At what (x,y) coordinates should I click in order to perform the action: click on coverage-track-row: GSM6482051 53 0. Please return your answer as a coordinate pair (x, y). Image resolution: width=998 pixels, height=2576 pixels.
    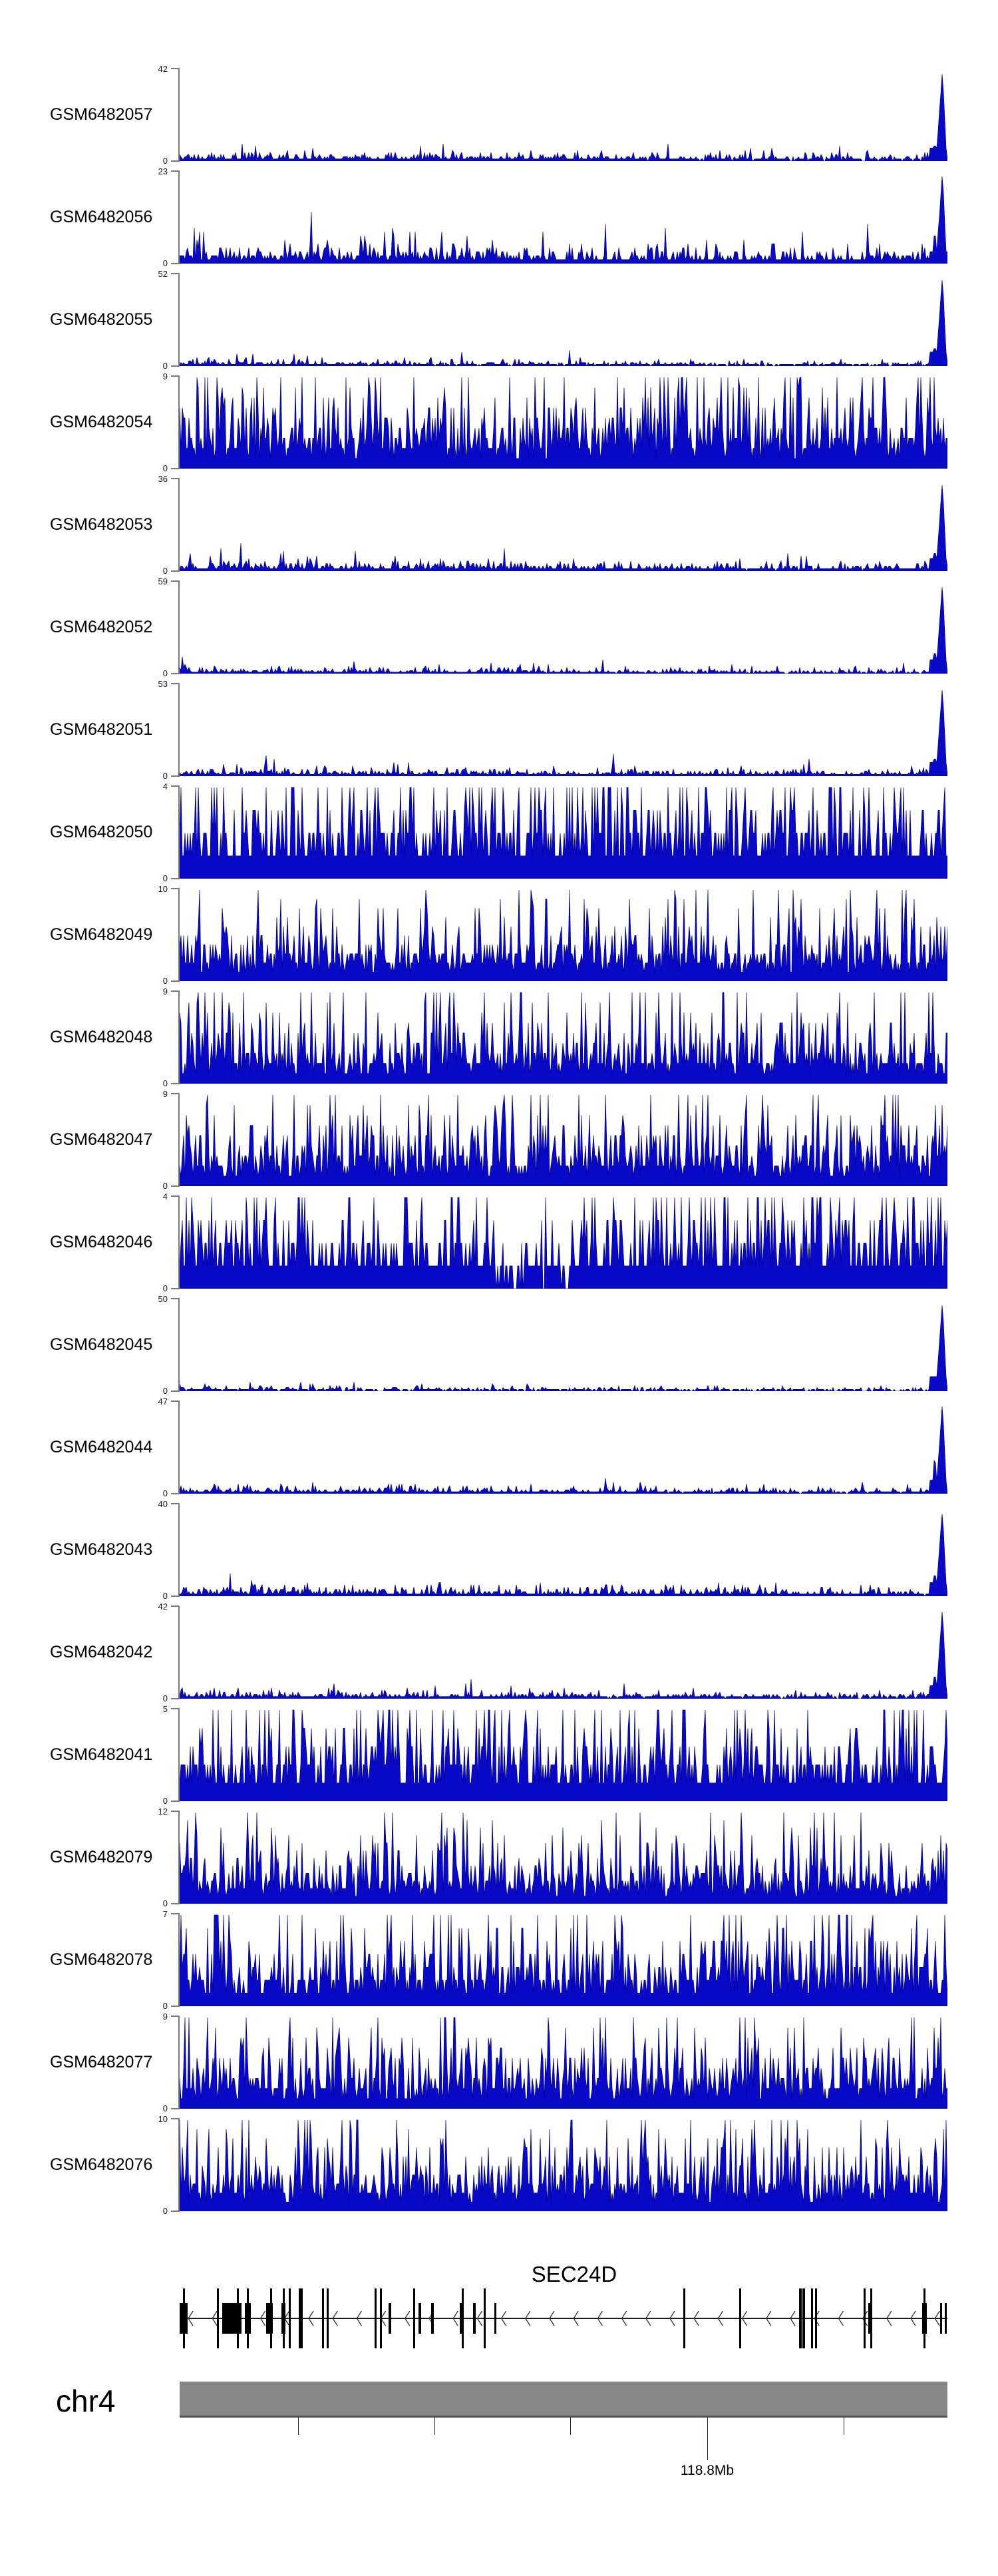
    Looking at the image, I should click on (499, 730).